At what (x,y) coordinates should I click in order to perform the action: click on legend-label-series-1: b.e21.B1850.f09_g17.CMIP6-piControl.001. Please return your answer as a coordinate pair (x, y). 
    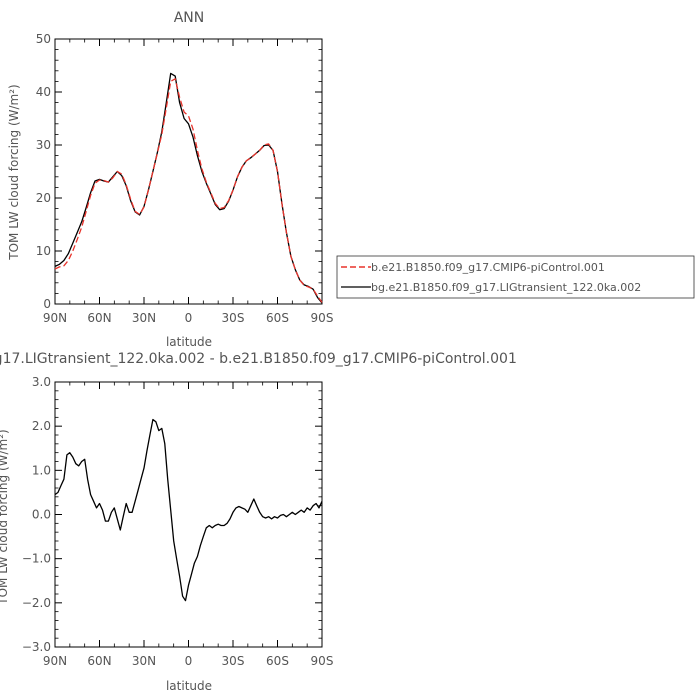
    Looking at the image, I should click on (488, 267).